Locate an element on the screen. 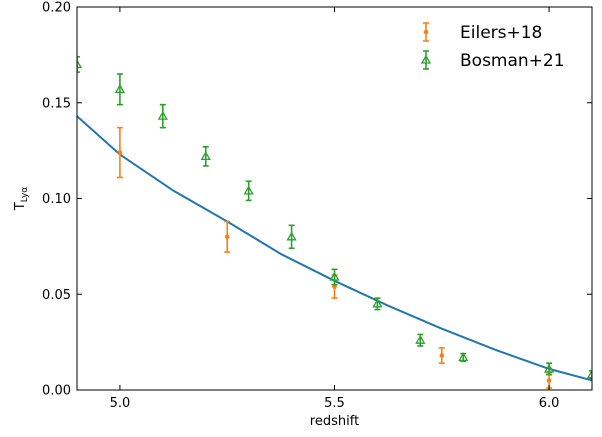 The image size is (602, 437). y-tick-label: 0.15 is located at coordinates (56, 103).